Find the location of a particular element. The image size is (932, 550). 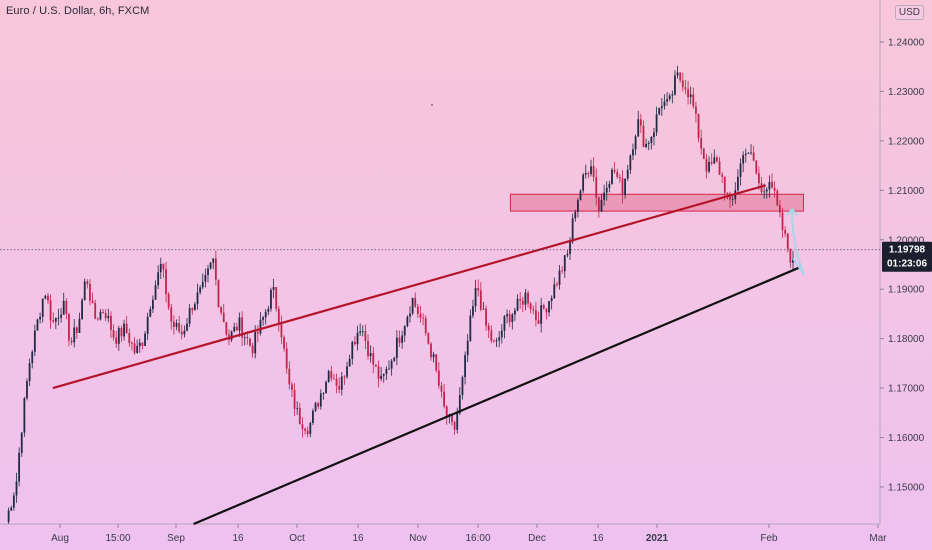

price-tag is located at coordinates (907, 256).